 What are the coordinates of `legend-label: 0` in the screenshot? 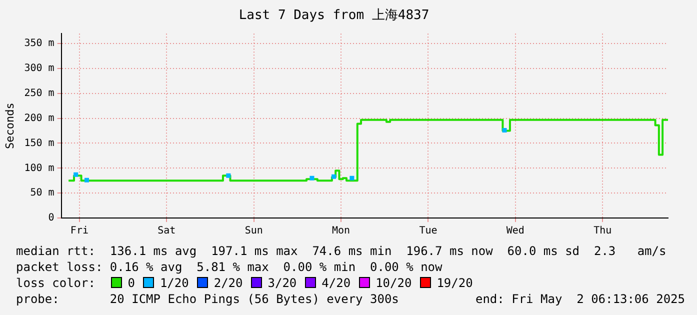 It's located at (131, 283).